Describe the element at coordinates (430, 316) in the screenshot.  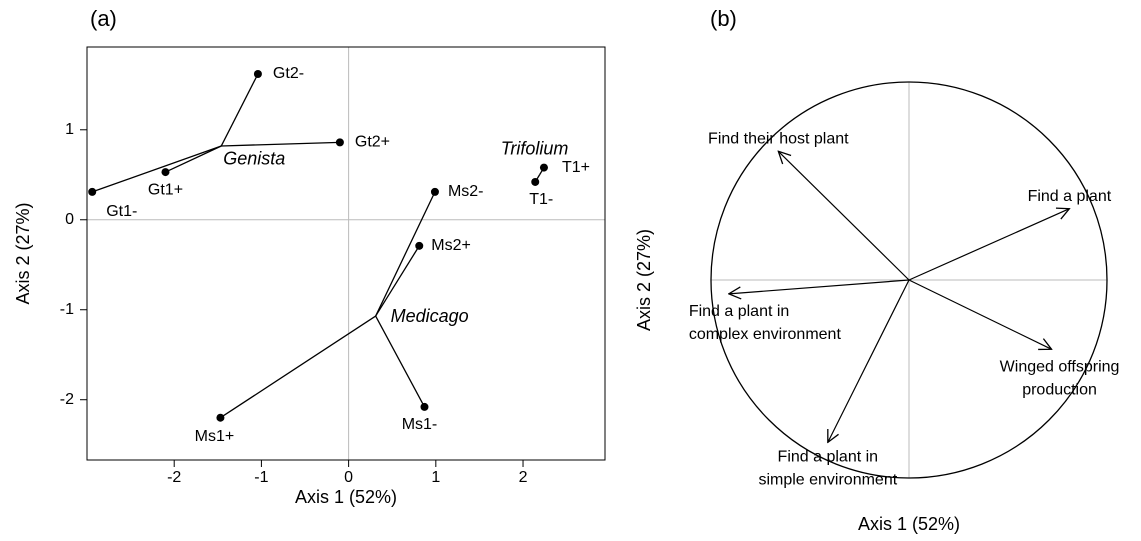
I see `group-label: Medicago` at that location.